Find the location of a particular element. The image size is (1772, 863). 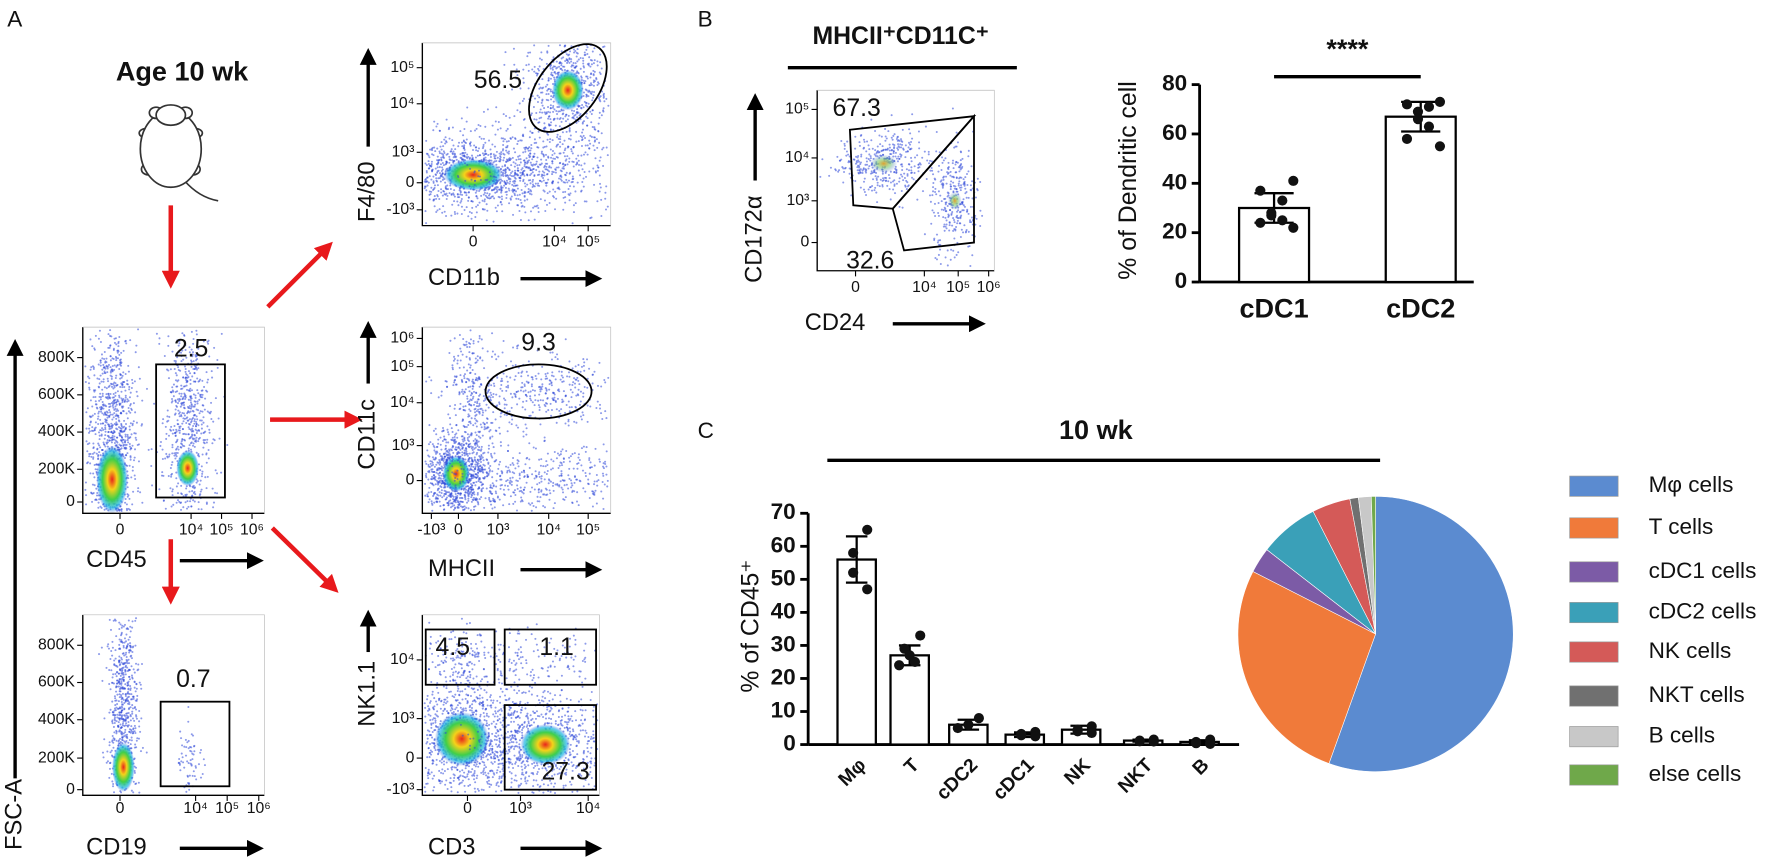

plot-frame is located at coordinates (173, 420).